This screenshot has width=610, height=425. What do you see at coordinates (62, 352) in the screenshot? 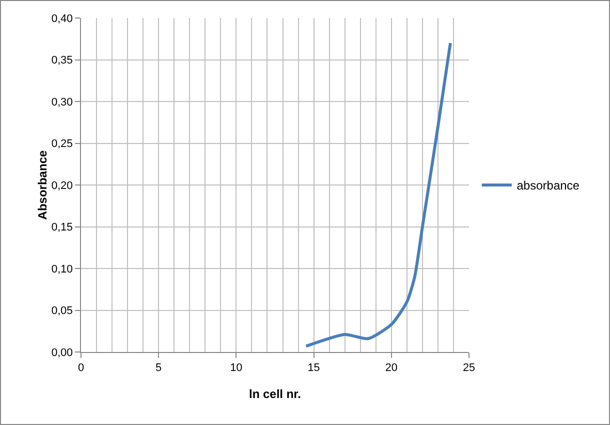
I see `y-tick-label: 0,00` at bounding box center [62, 352].